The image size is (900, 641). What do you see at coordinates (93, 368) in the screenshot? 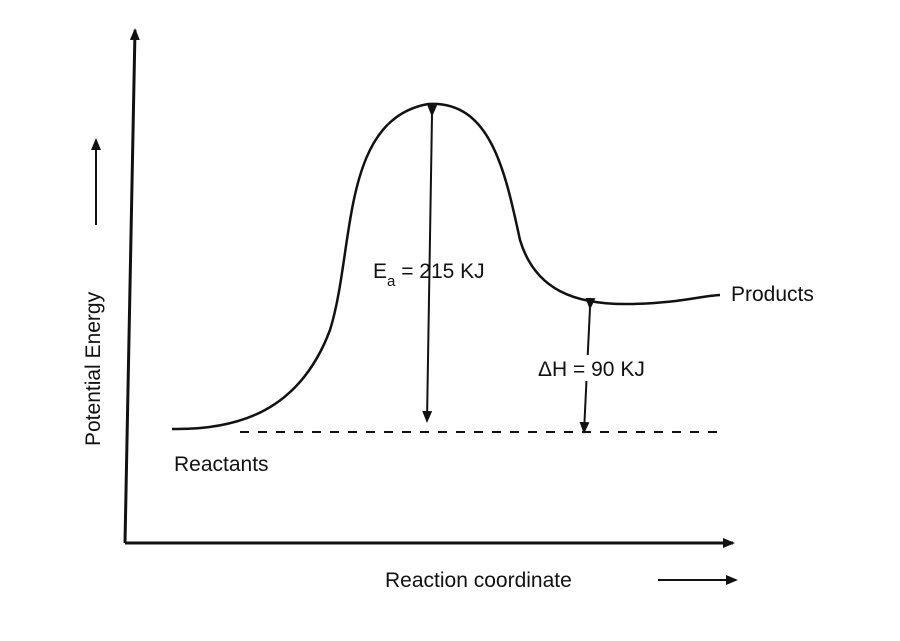
I see `y-axis-label: Potential Energy` at bounding box center [93, 368].